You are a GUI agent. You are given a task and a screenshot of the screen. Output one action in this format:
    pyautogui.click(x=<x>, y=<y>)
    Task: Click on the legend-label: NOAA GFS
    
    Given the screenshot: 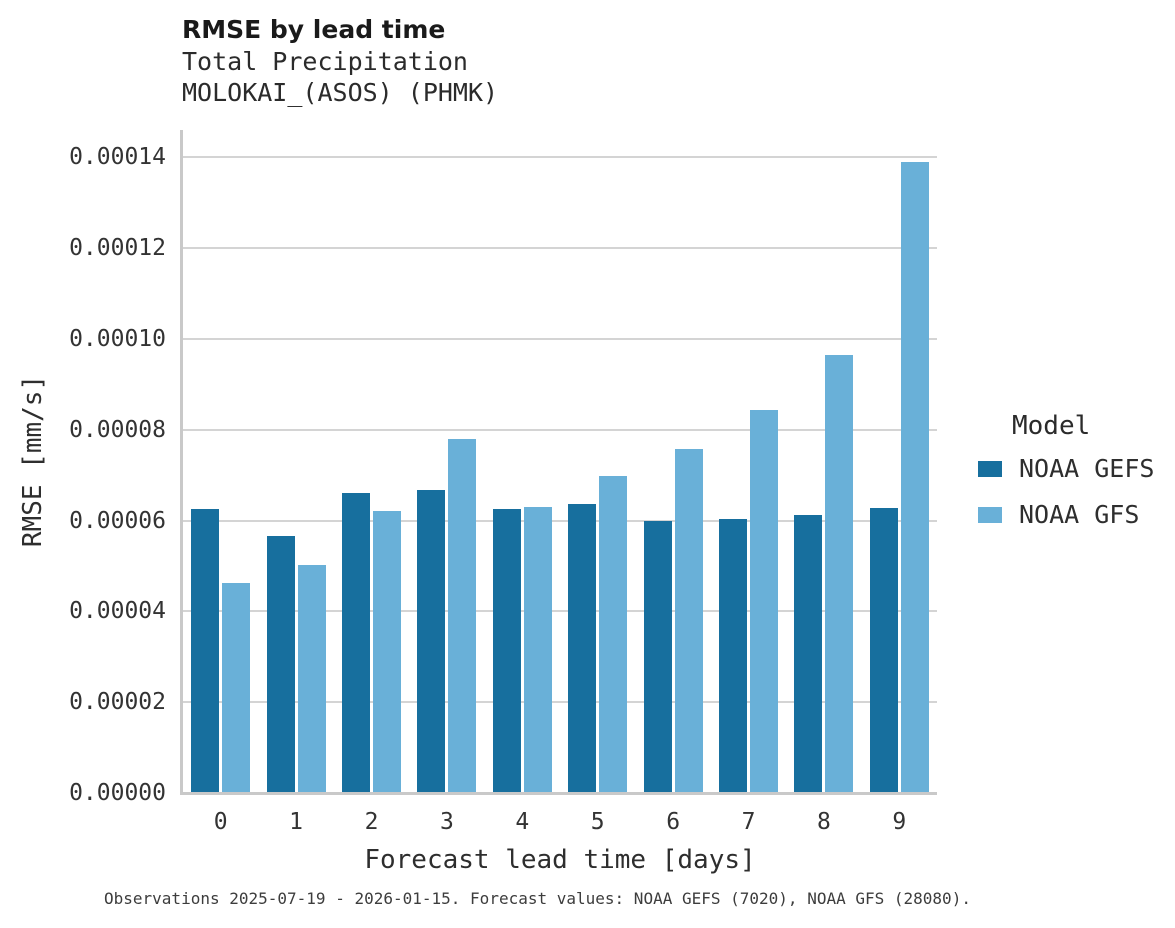 What is the action you would take?
    pyautogui.click(x=1079, y=514)
    